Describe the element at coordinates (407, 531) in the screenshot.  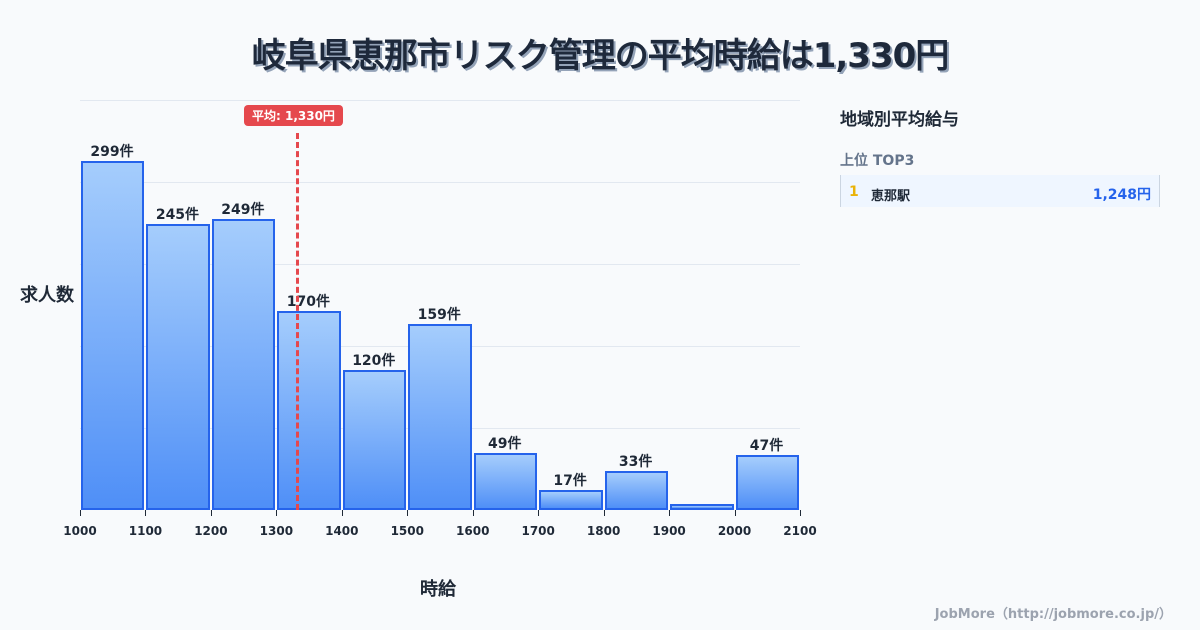
I see `x-tick-label: 1500` at that location.